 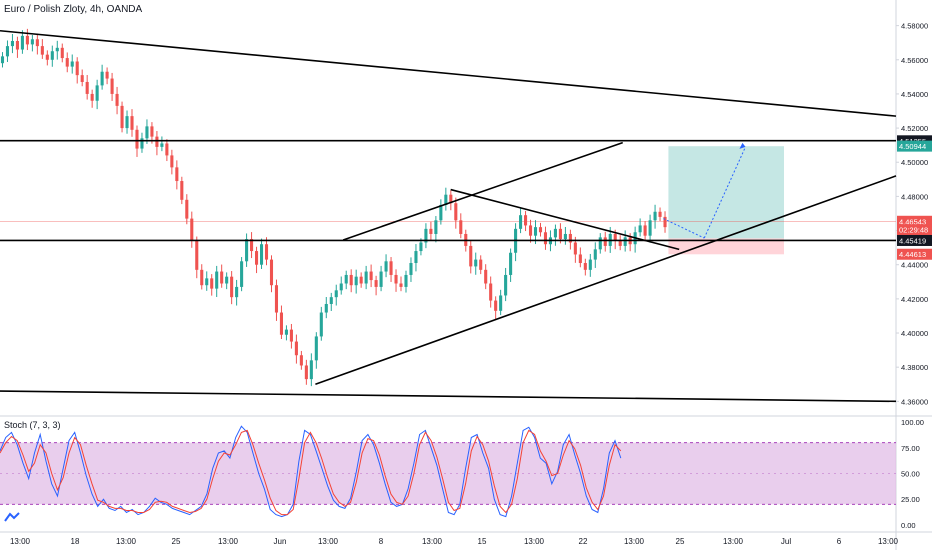 I want to click on trendline-rising-wedge-upper, so click(x=482, y=191).